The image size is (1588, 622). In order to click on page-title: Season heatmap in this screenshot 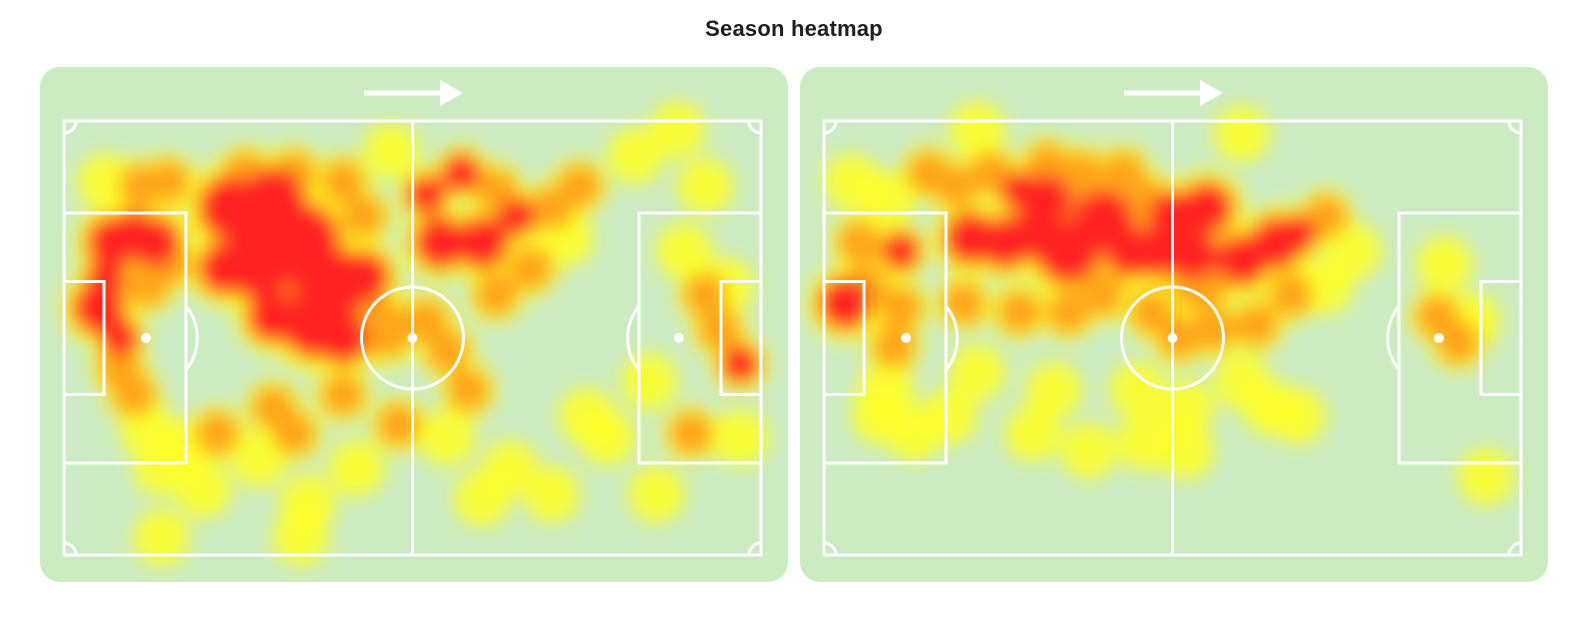, I will do `click(794, 28)`.